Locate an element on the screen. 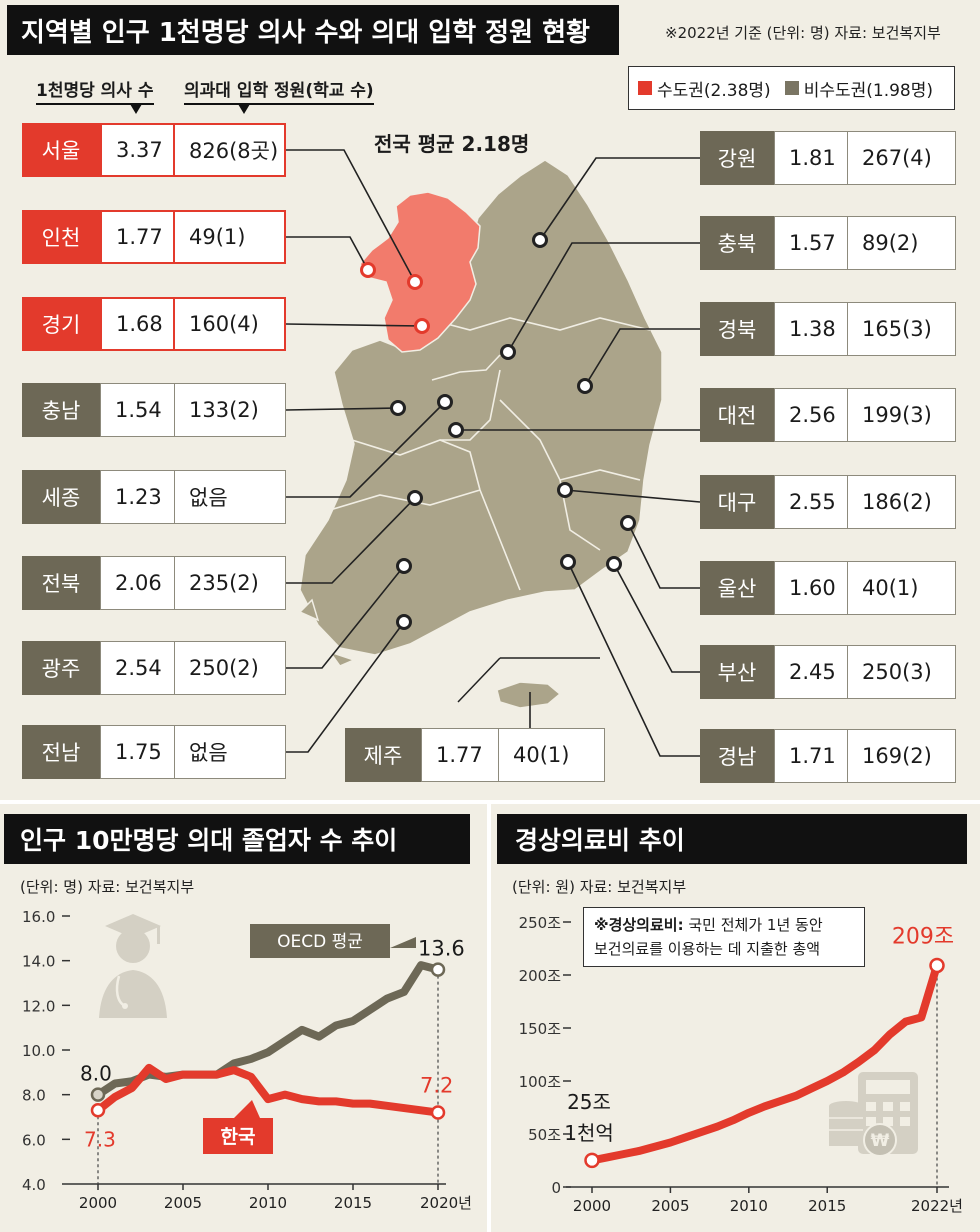  x-tick-label: 2020년 is located at coordinates (446, 1203).